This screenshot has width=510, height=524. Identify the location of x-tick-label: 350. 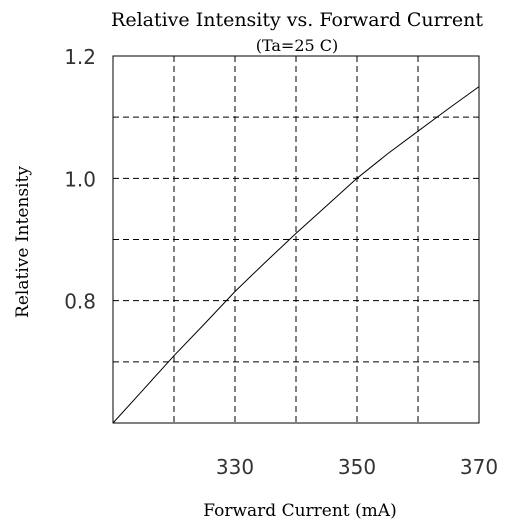
(357, 467).